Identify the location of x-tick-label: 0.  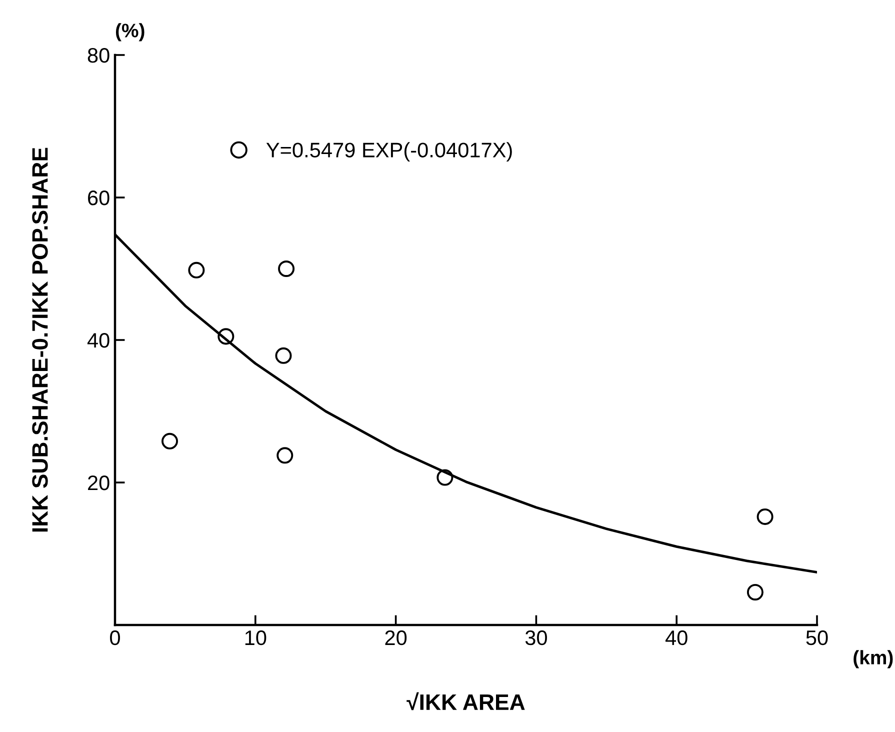
(115, 638).